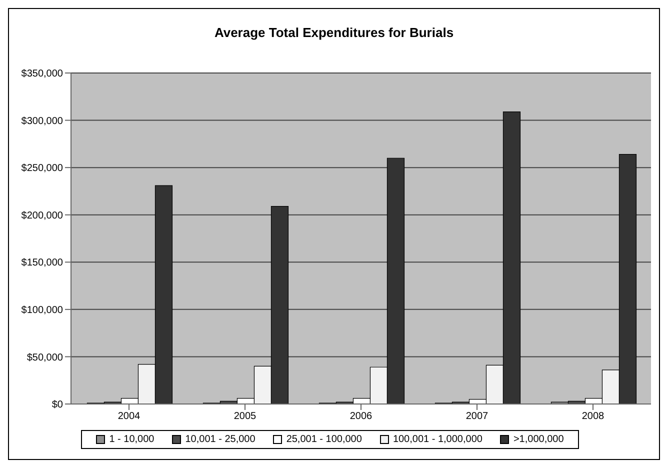 The width and height of the screenshot is (668, 468). I want to click on x-tick-label: 2005, so click(245, 416).